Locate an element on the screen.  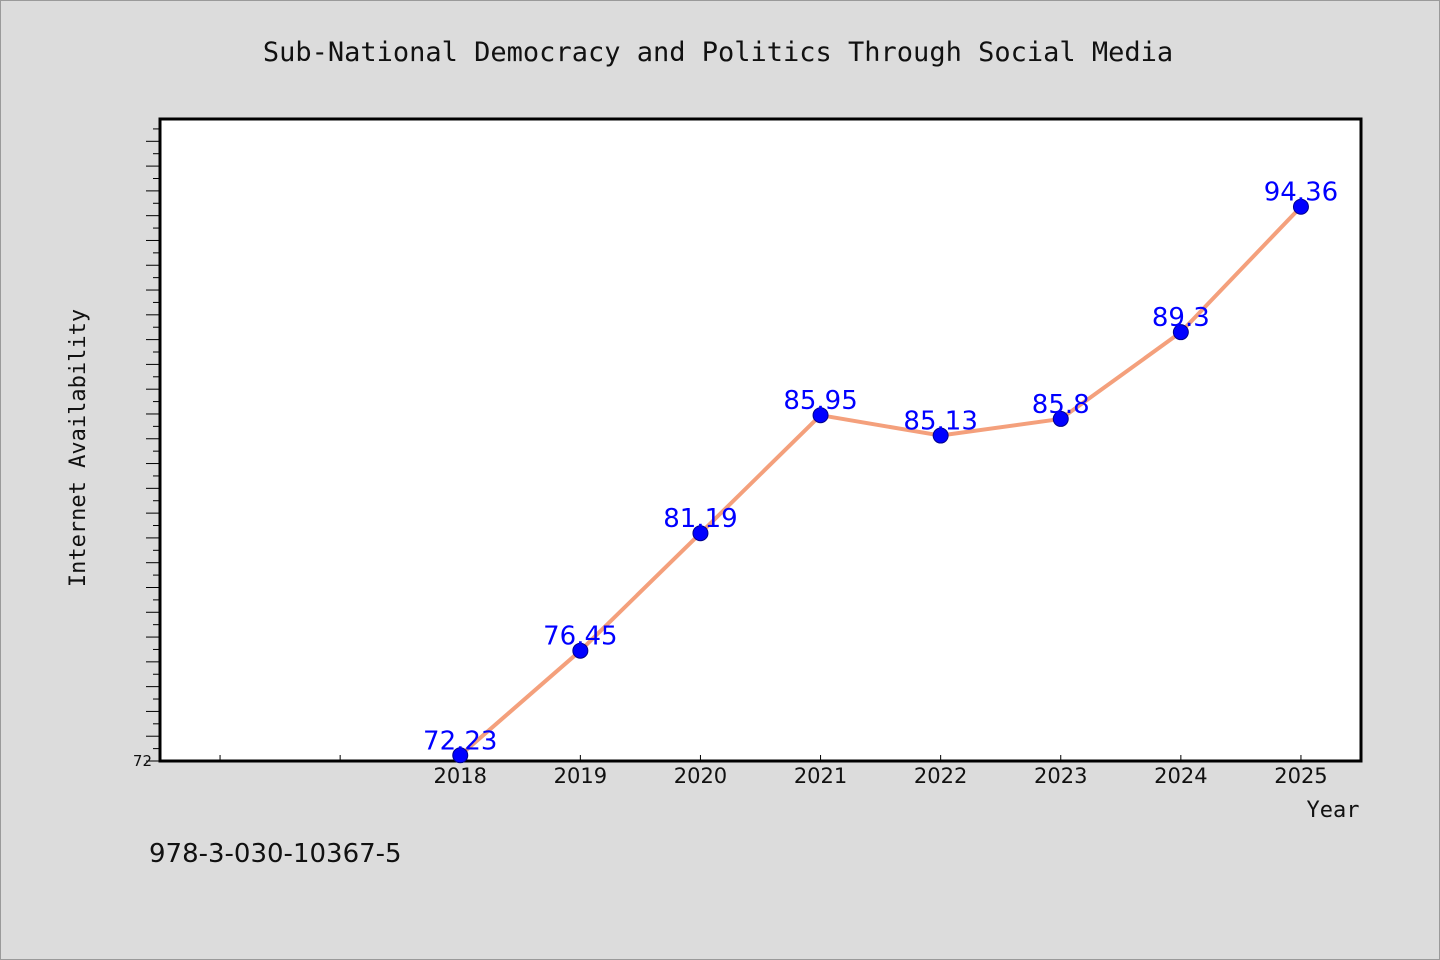
data-point-2022 is located at coordinates (940, 435).